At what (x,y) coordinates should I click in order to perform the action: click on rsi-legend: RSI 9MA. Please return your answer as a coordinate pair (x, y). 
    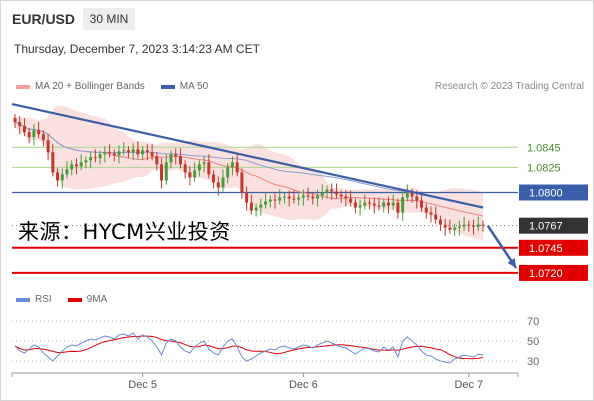
    Looking at the image, I should click on (69, 299).